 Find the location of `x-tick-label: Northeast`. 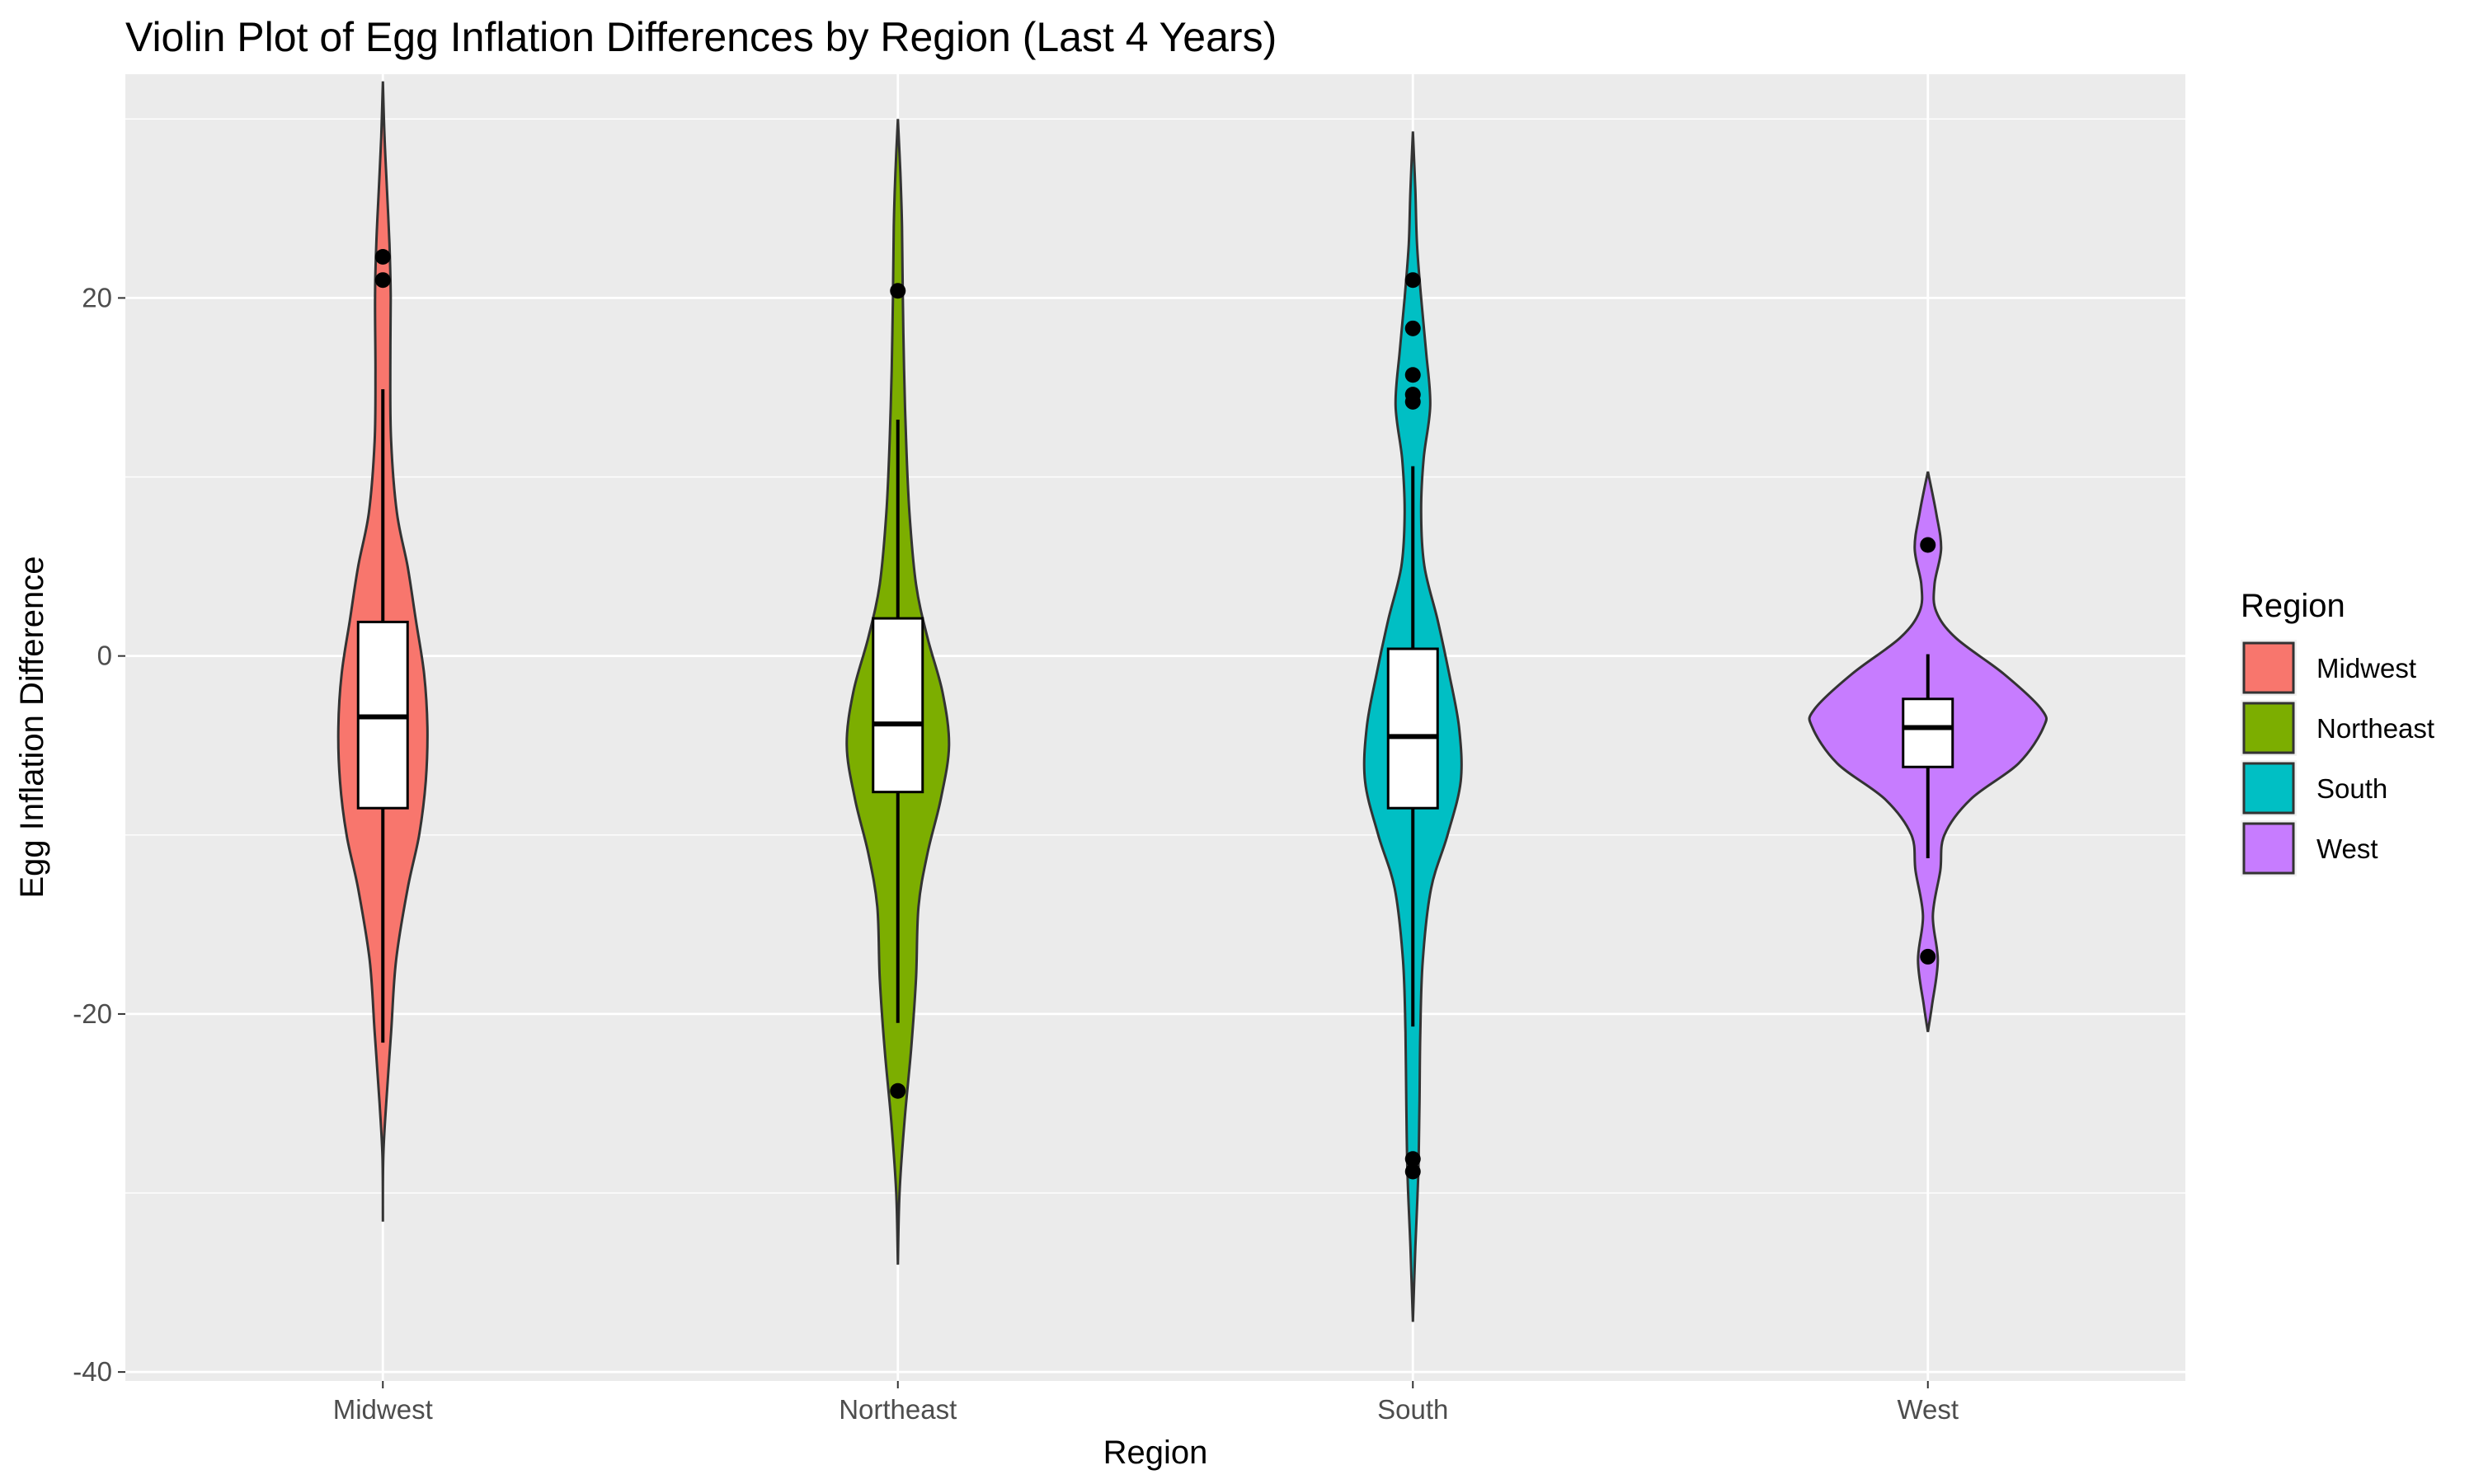

x-tick-label: Northeast is located at coordinates (898, 1409).